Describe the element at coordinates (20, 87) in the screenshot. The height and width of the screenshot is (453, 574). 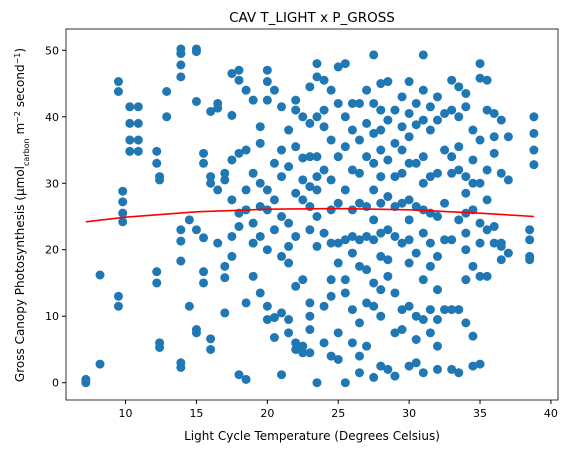
I see `y-axis-label-part: second` at that location.